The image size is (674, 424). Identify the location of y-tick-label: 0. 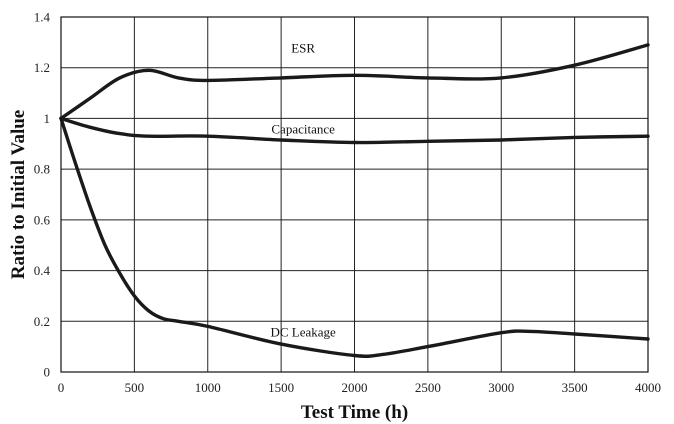
(47, 372).